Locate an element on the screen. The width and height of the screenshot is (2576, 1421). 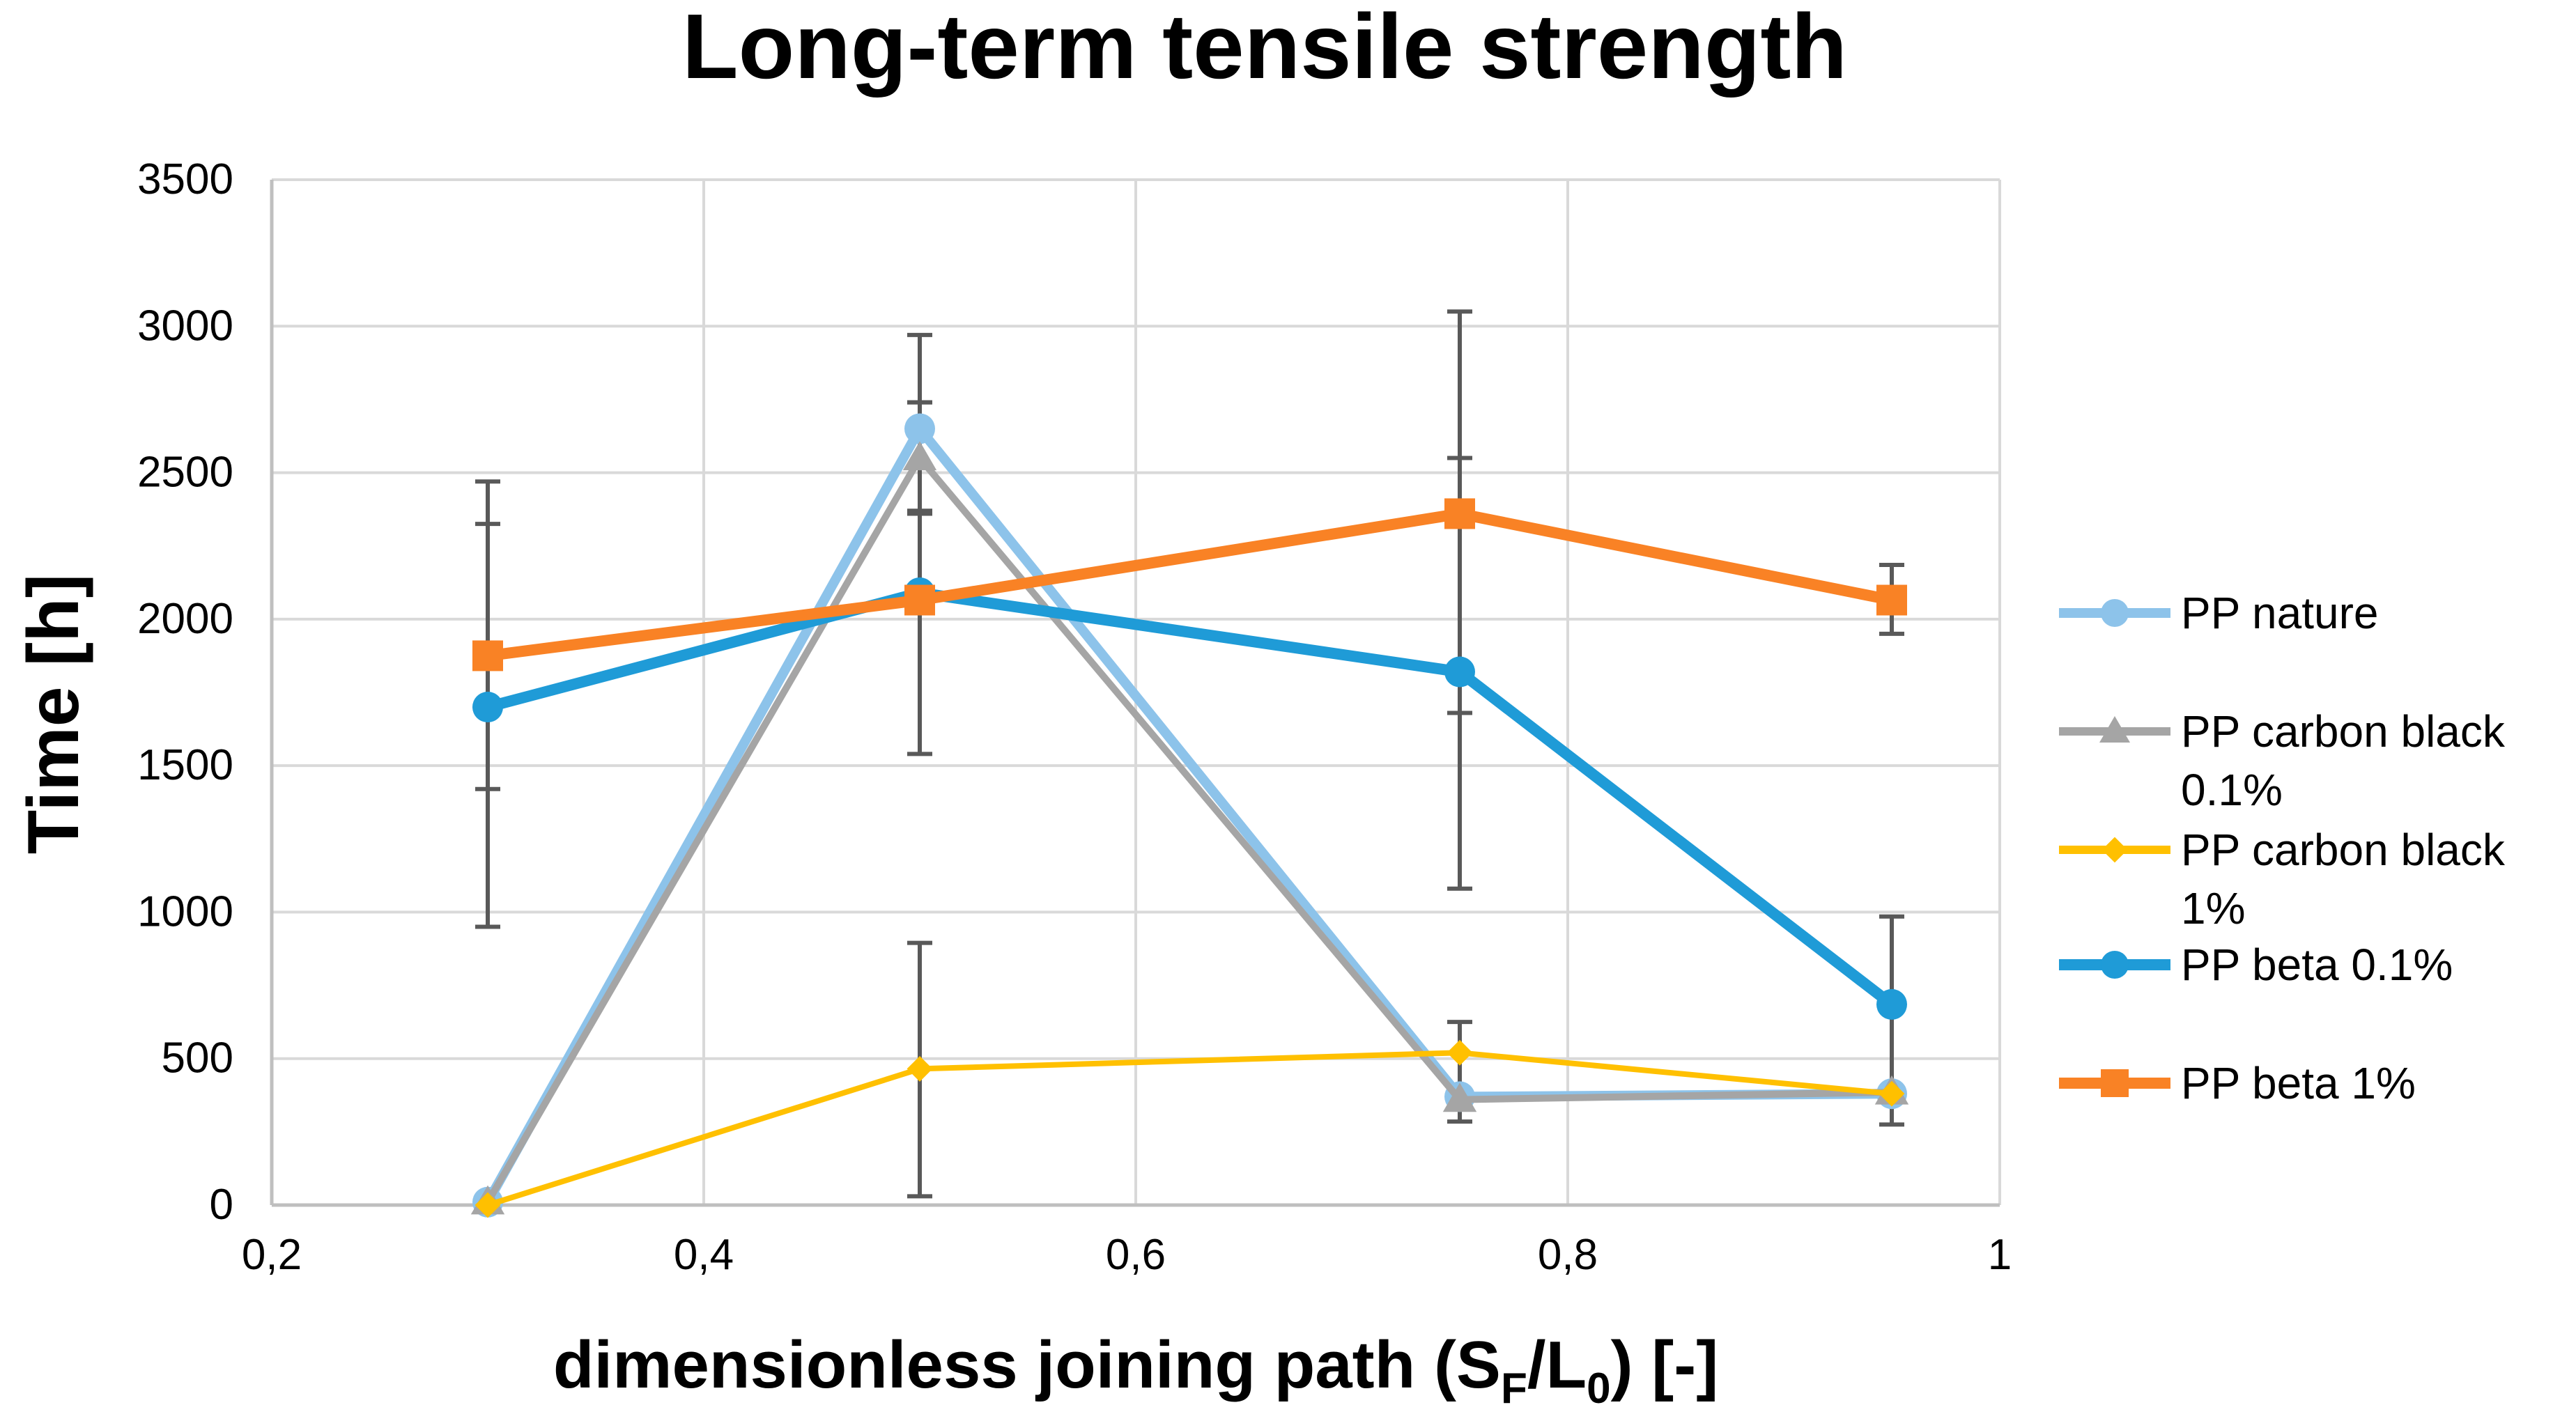
x-tick-label: 1 is located at coordinates (2000, 1255).